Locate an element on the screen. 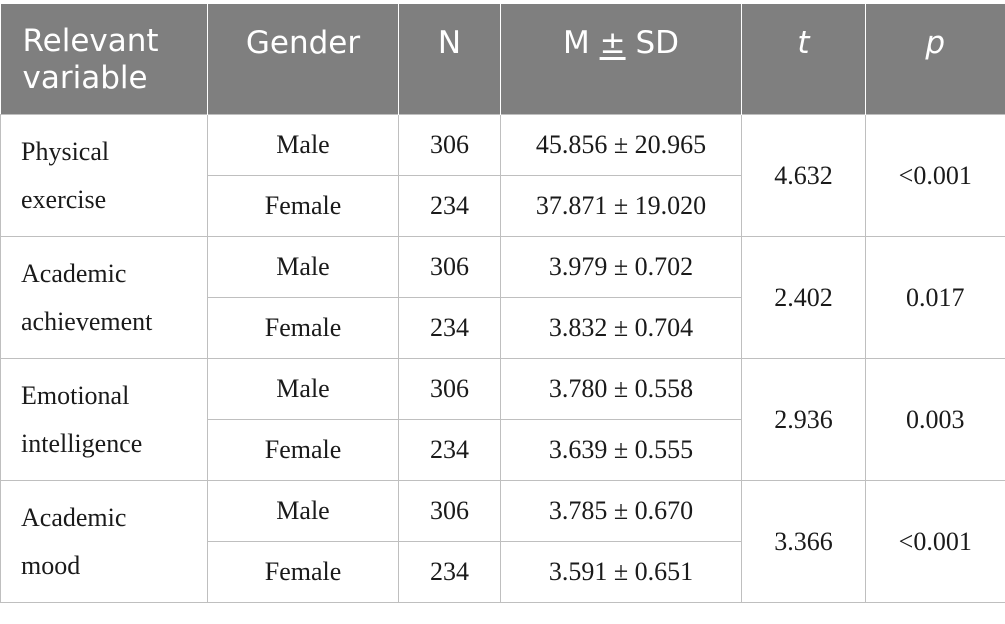 Image resolution: width=1005 pixels, height=624 pixels. variable-cell: Academic mood is located at coordinates (104, 541).